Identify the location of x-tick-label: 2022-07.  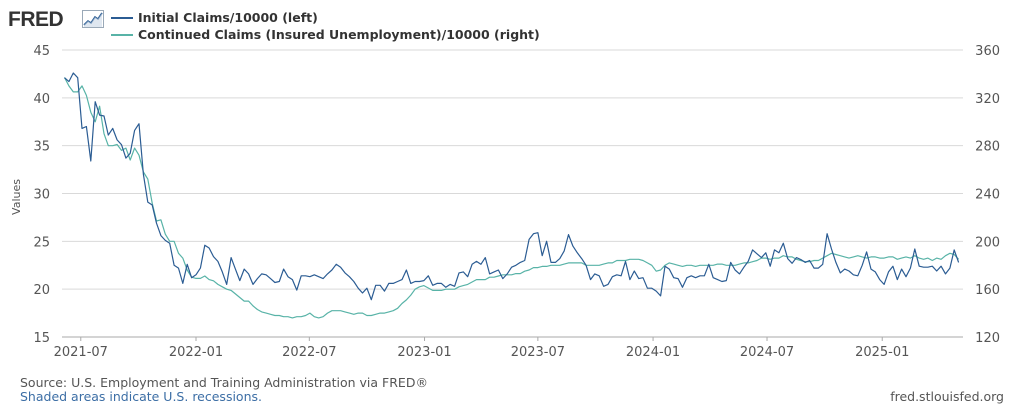
(309, 352).